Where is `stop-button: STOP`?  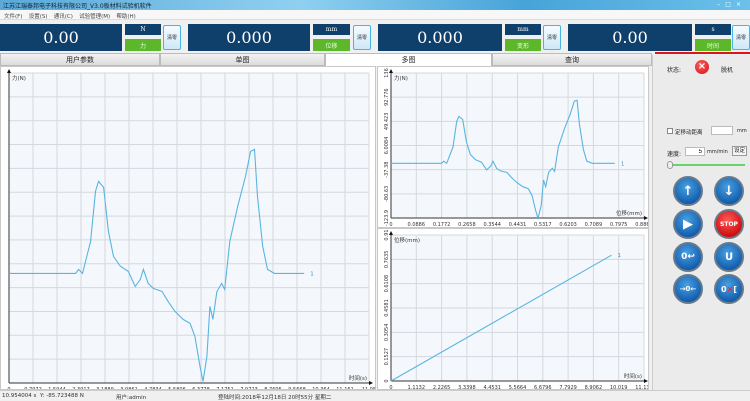
stop-button: STOP is located at coordinates (729, 224).